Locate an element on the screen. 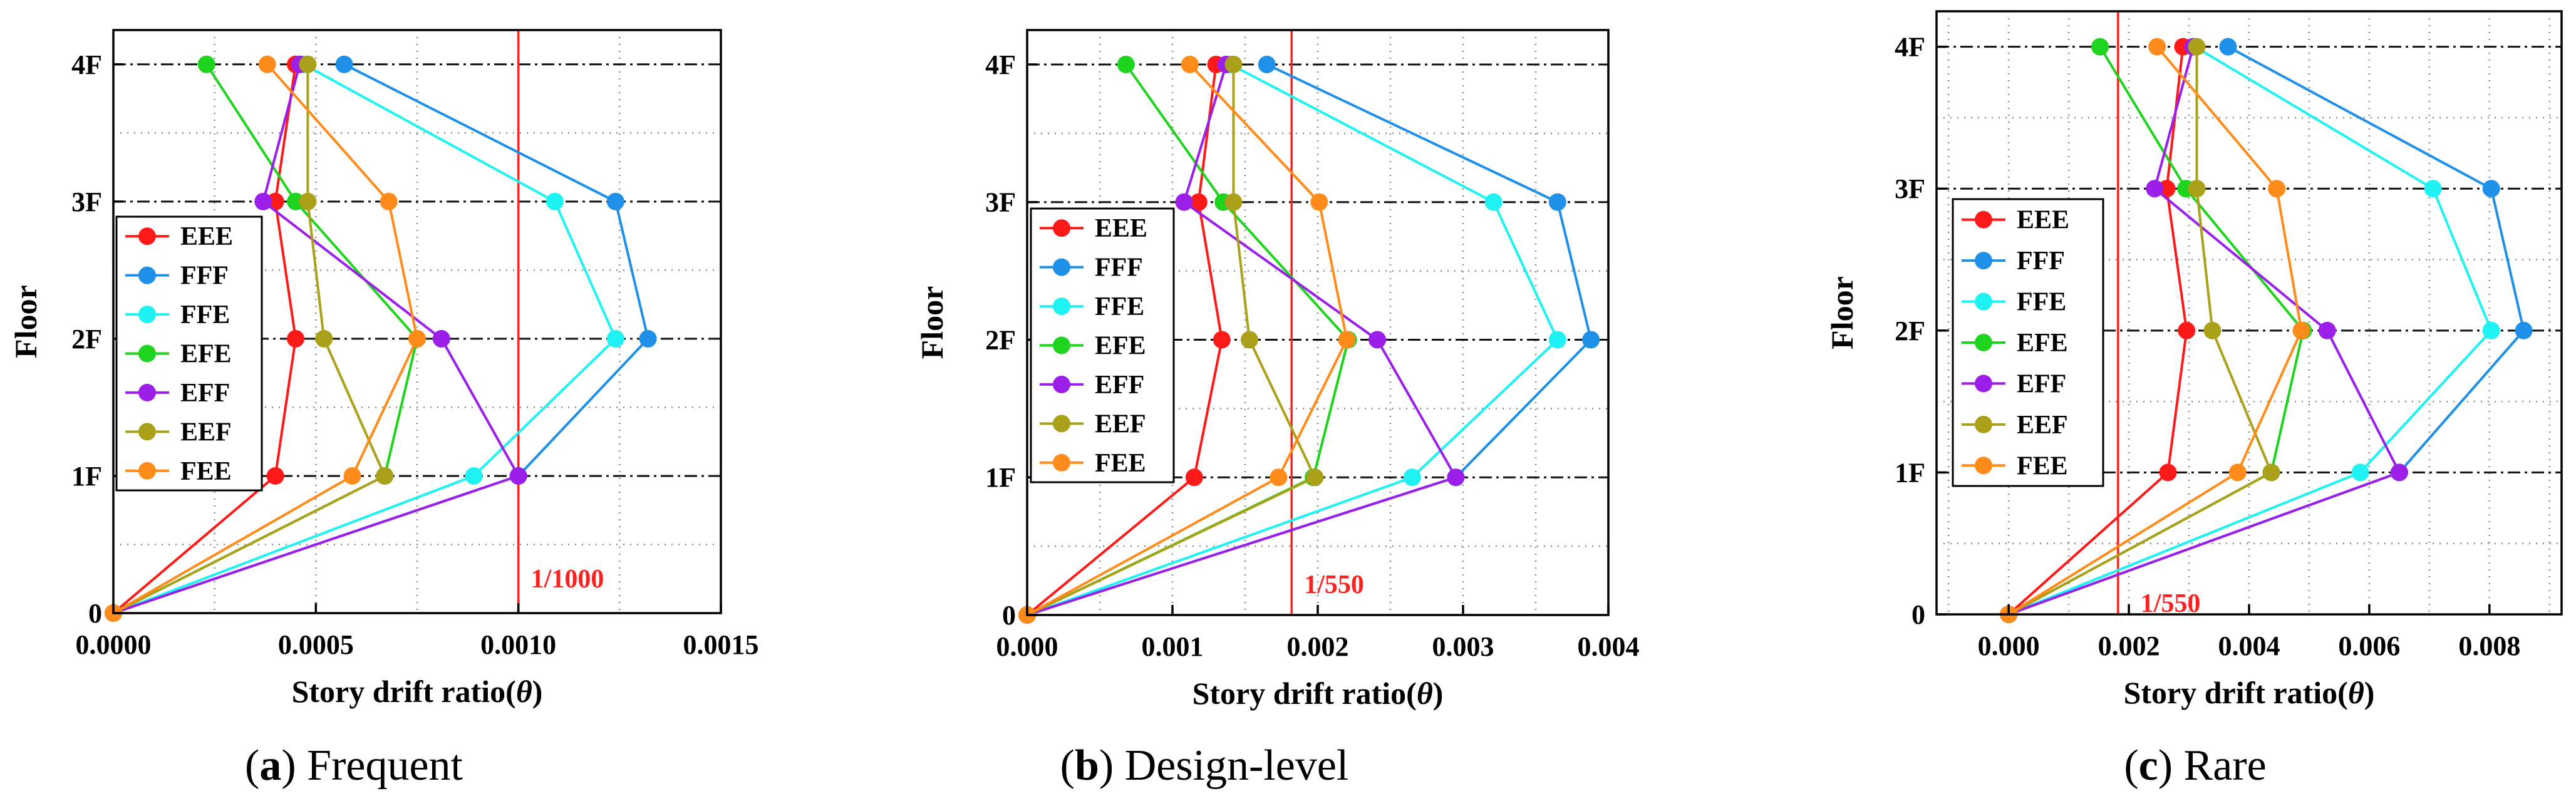 This screenshot has height=806, width=2576. caption-letter: c is located at coordinates (2148, 765).